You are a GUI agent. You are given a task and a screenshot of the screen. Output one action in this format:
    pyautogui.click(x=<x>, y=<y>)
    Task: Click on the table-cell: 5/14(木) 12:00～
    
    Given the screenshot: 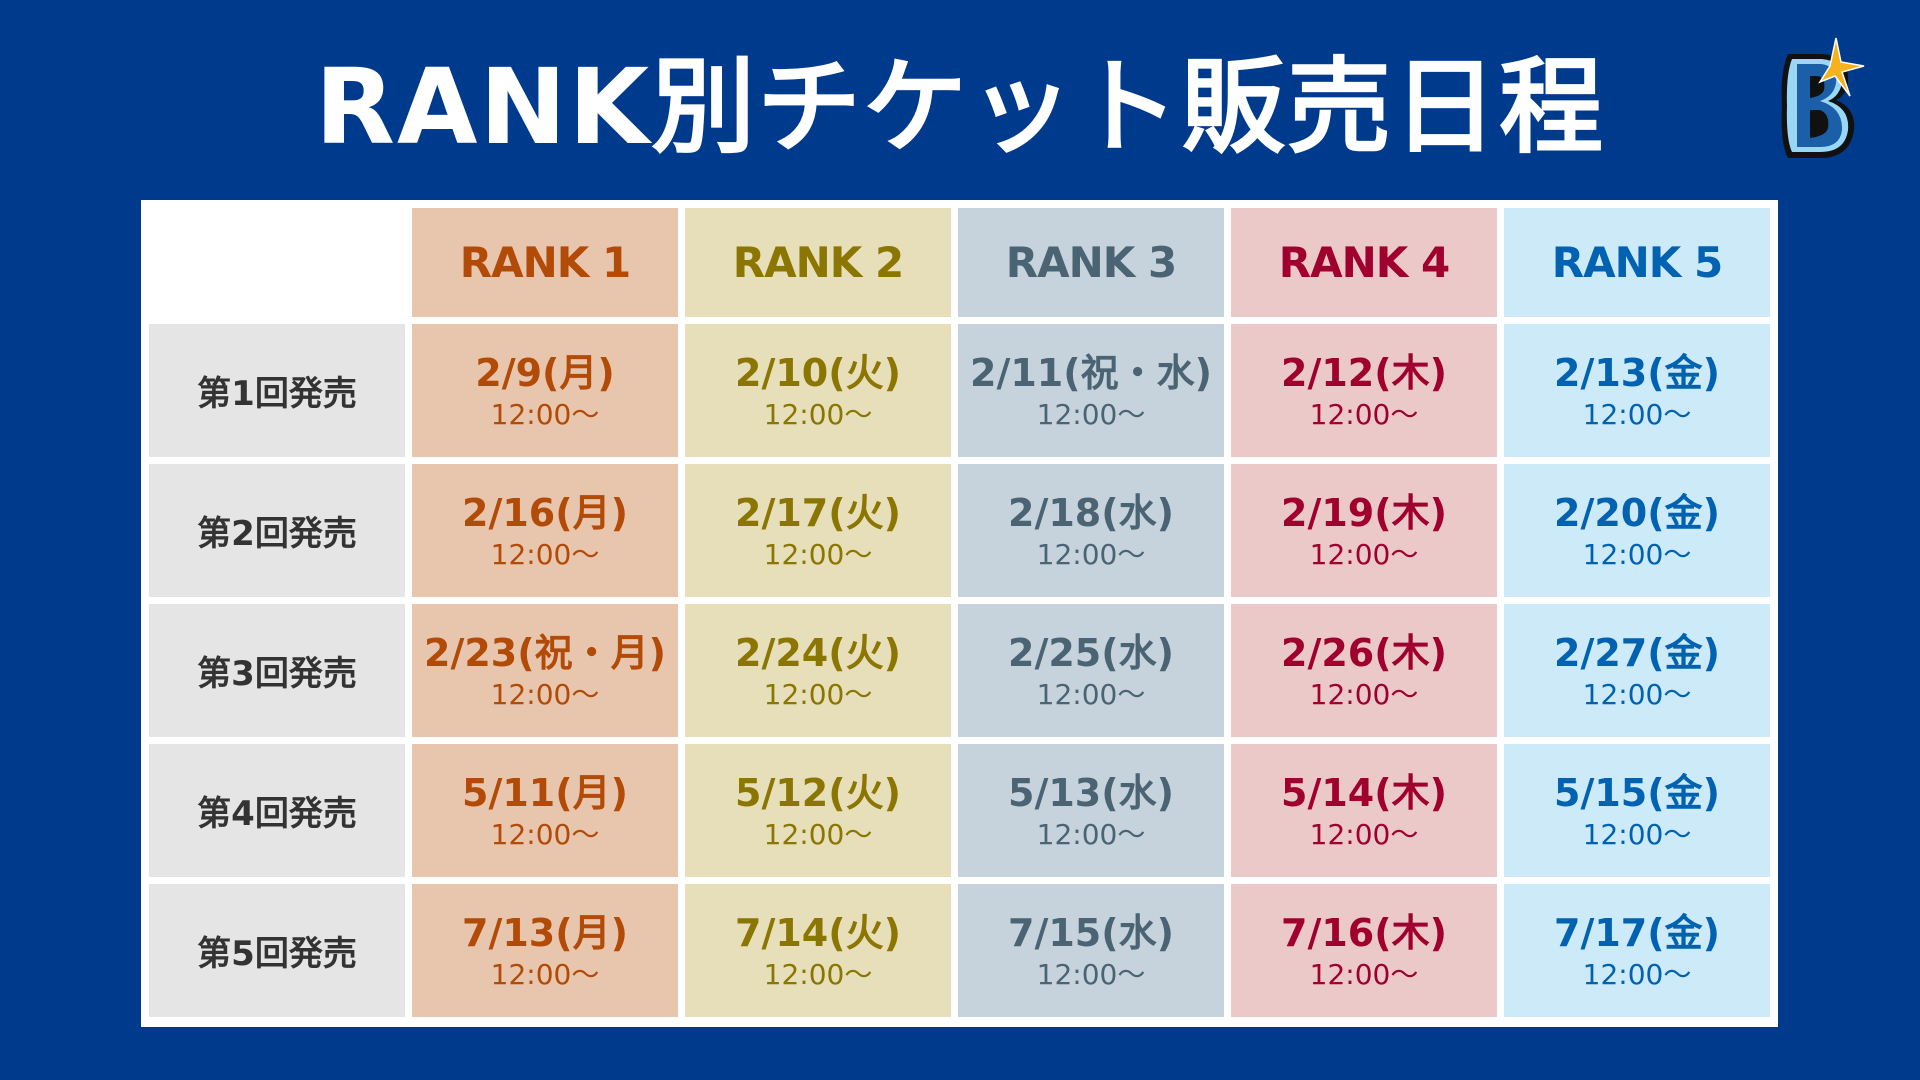 What is the action you would take?
    pyautogui.click(x=1364, y=810)
    